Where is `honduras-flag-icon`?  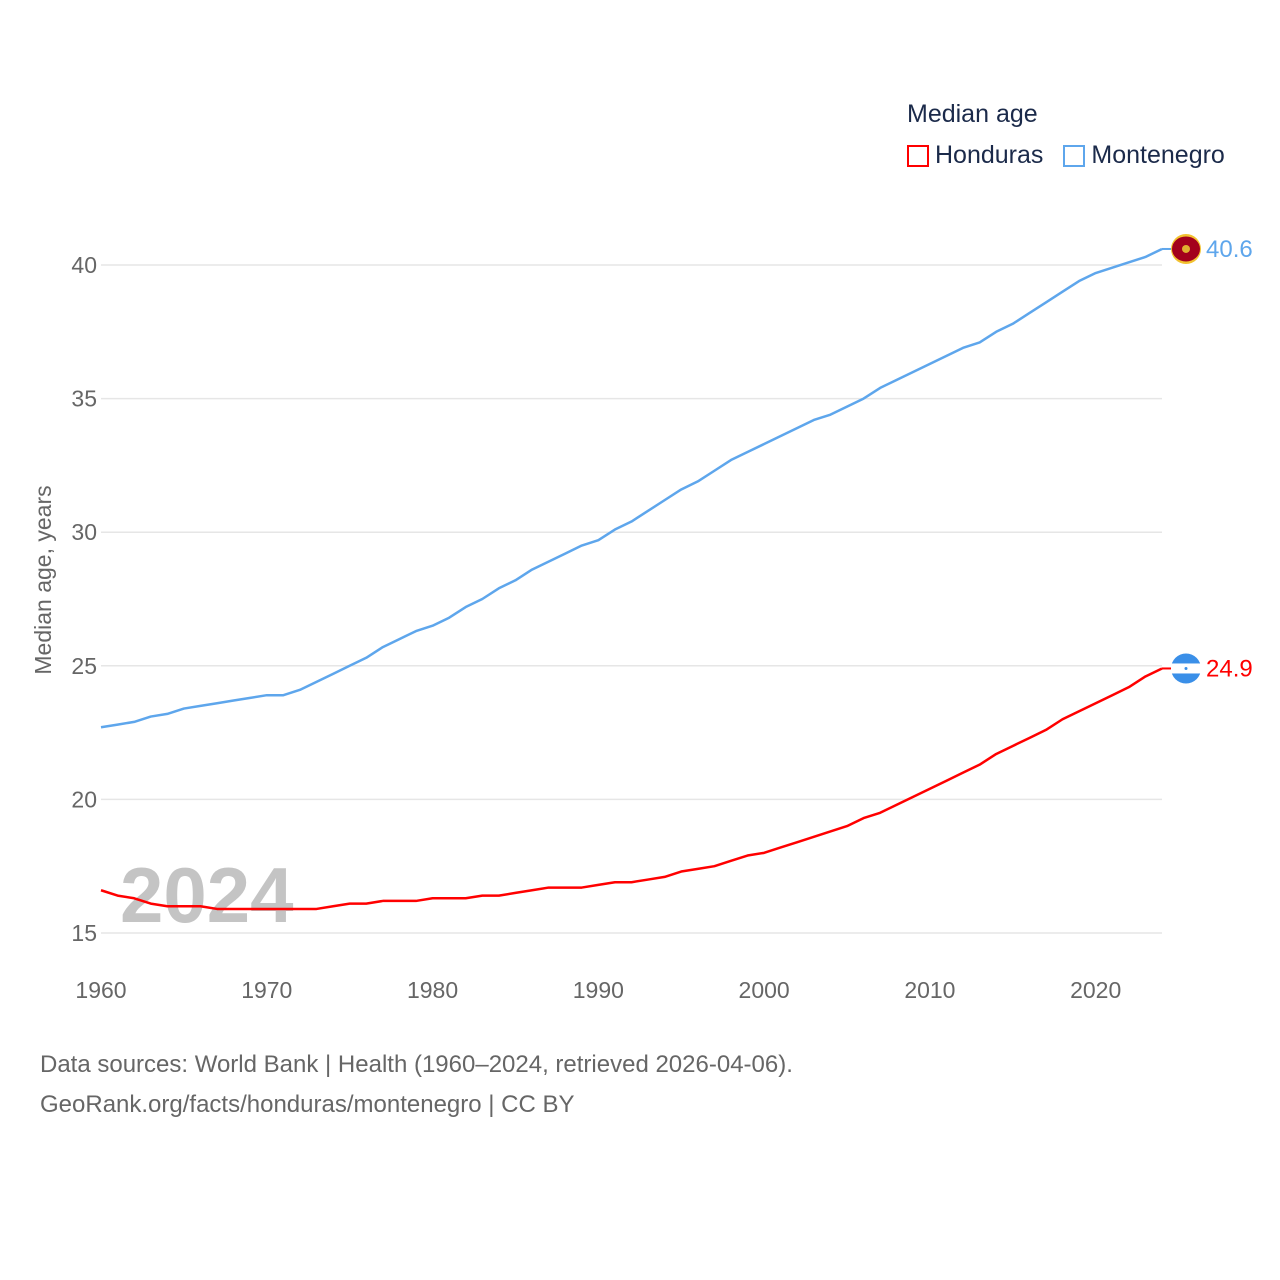 honduras-flag-icon is located at coordinates (1186, 668).